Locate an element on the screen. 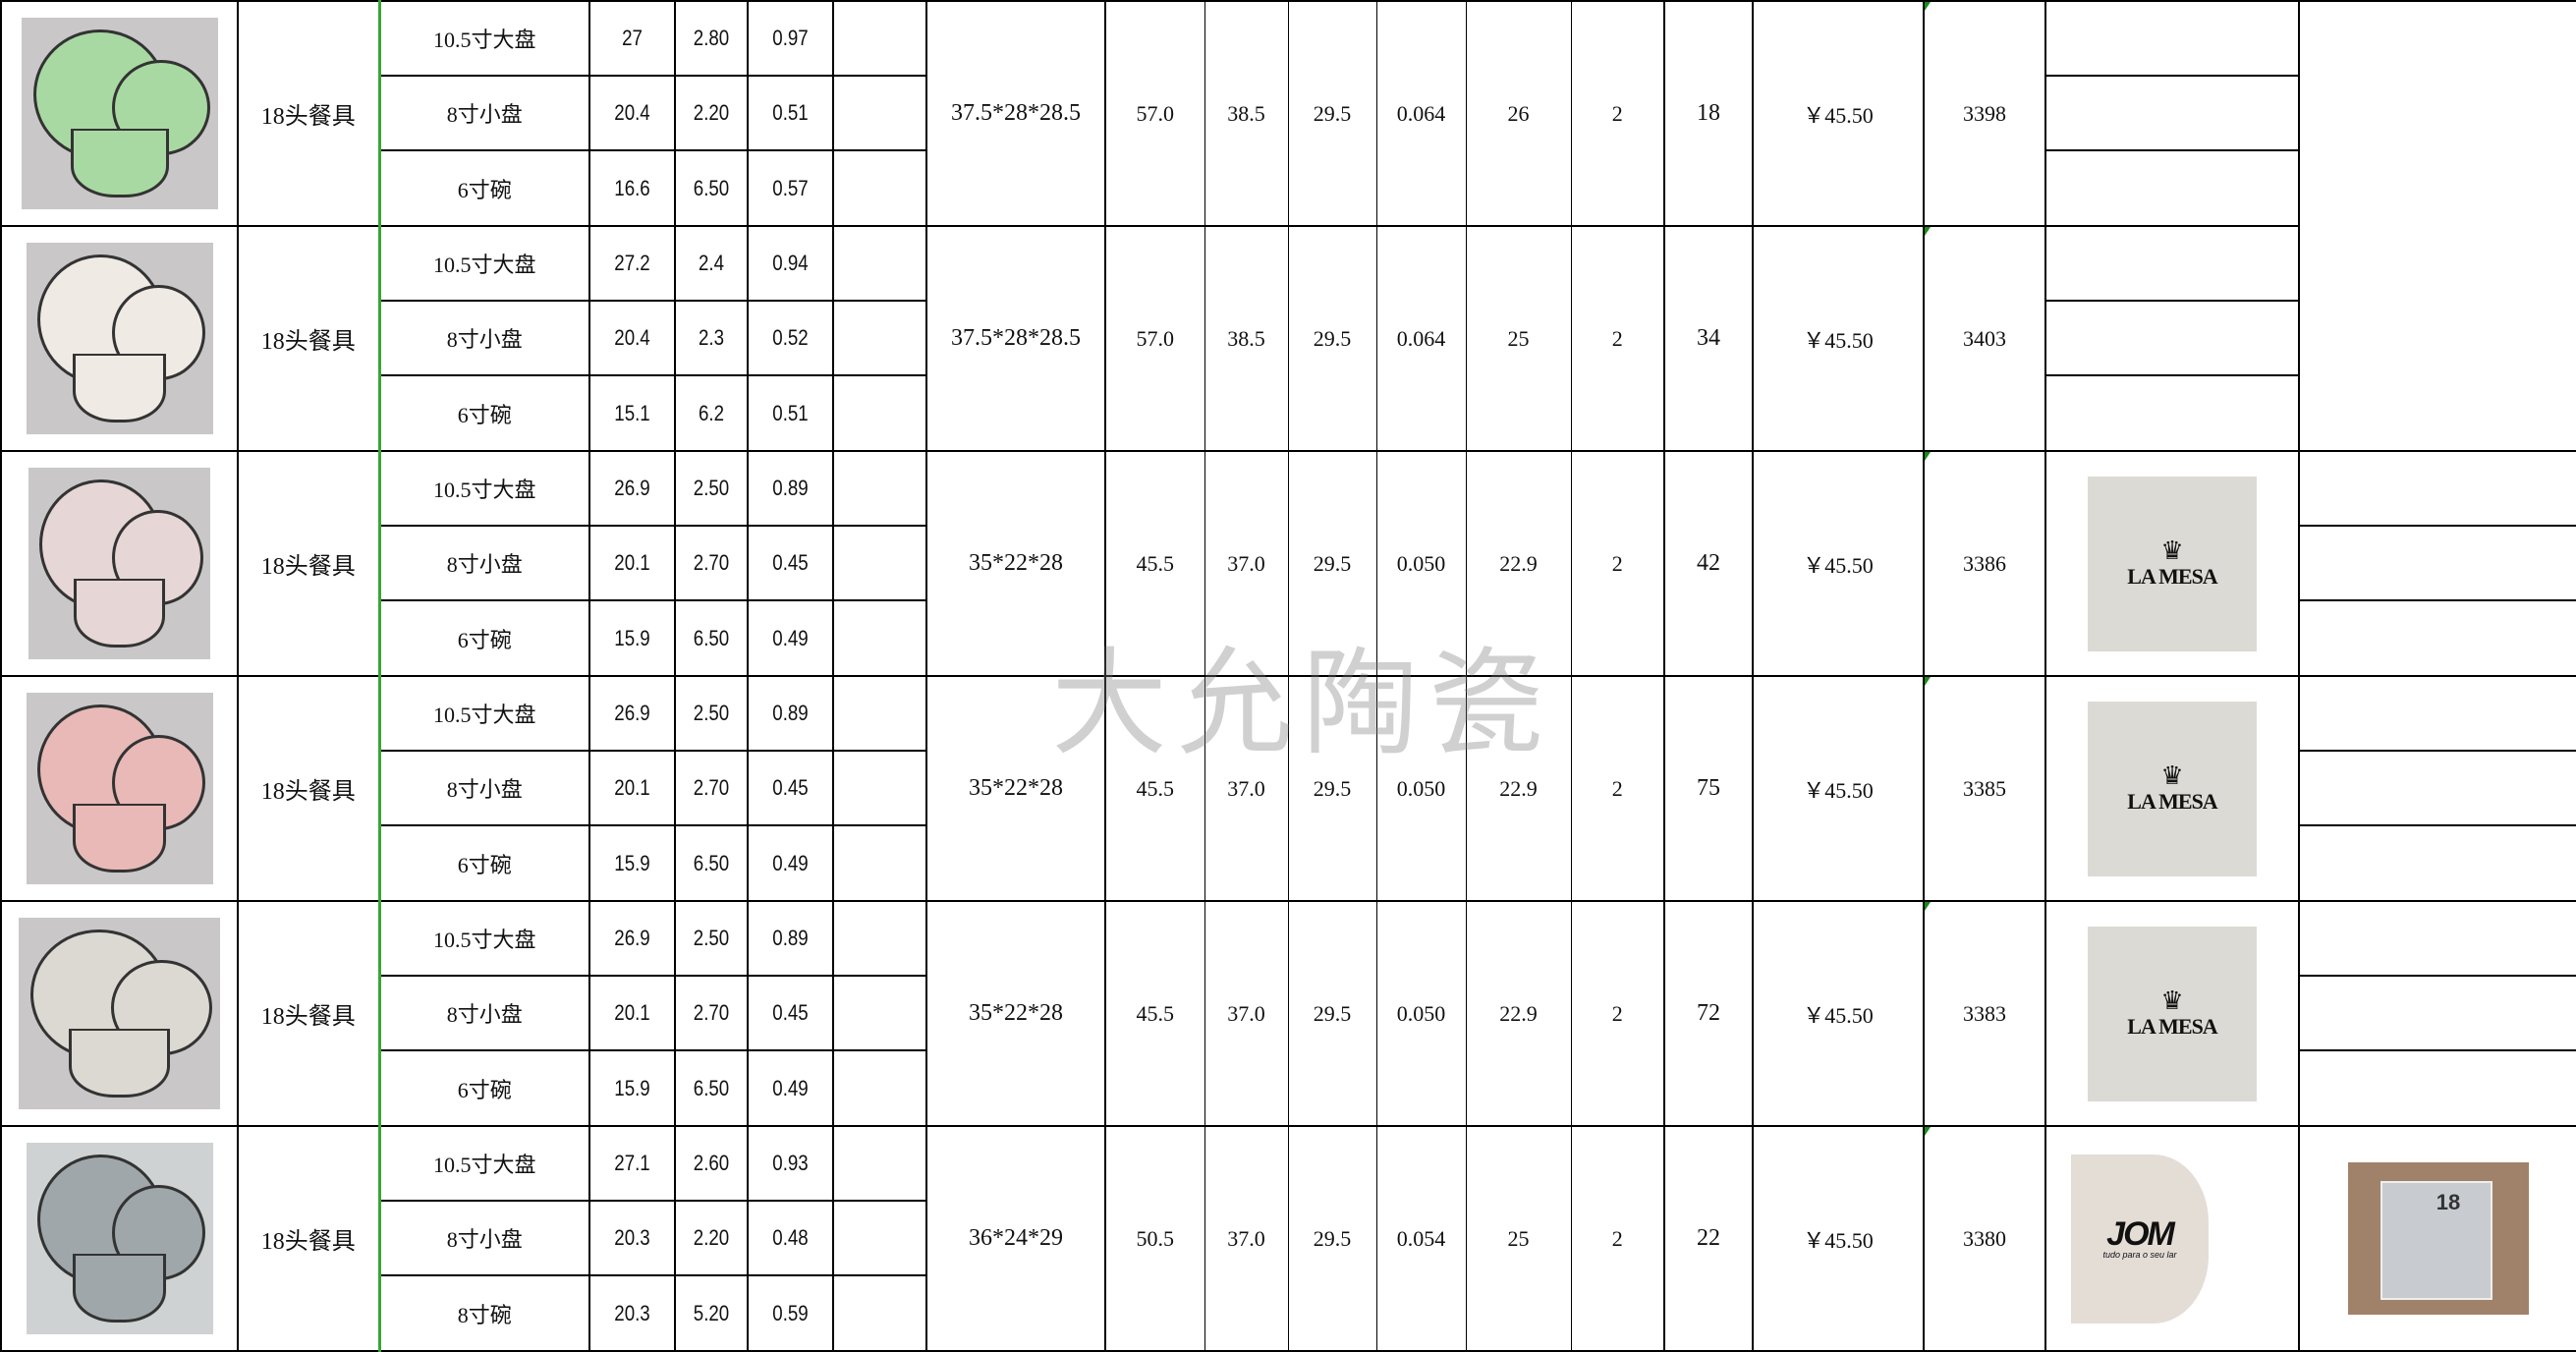 The image size is (2576, 1352). item-weight: 0.45 is located at coordinates (790, 1013).